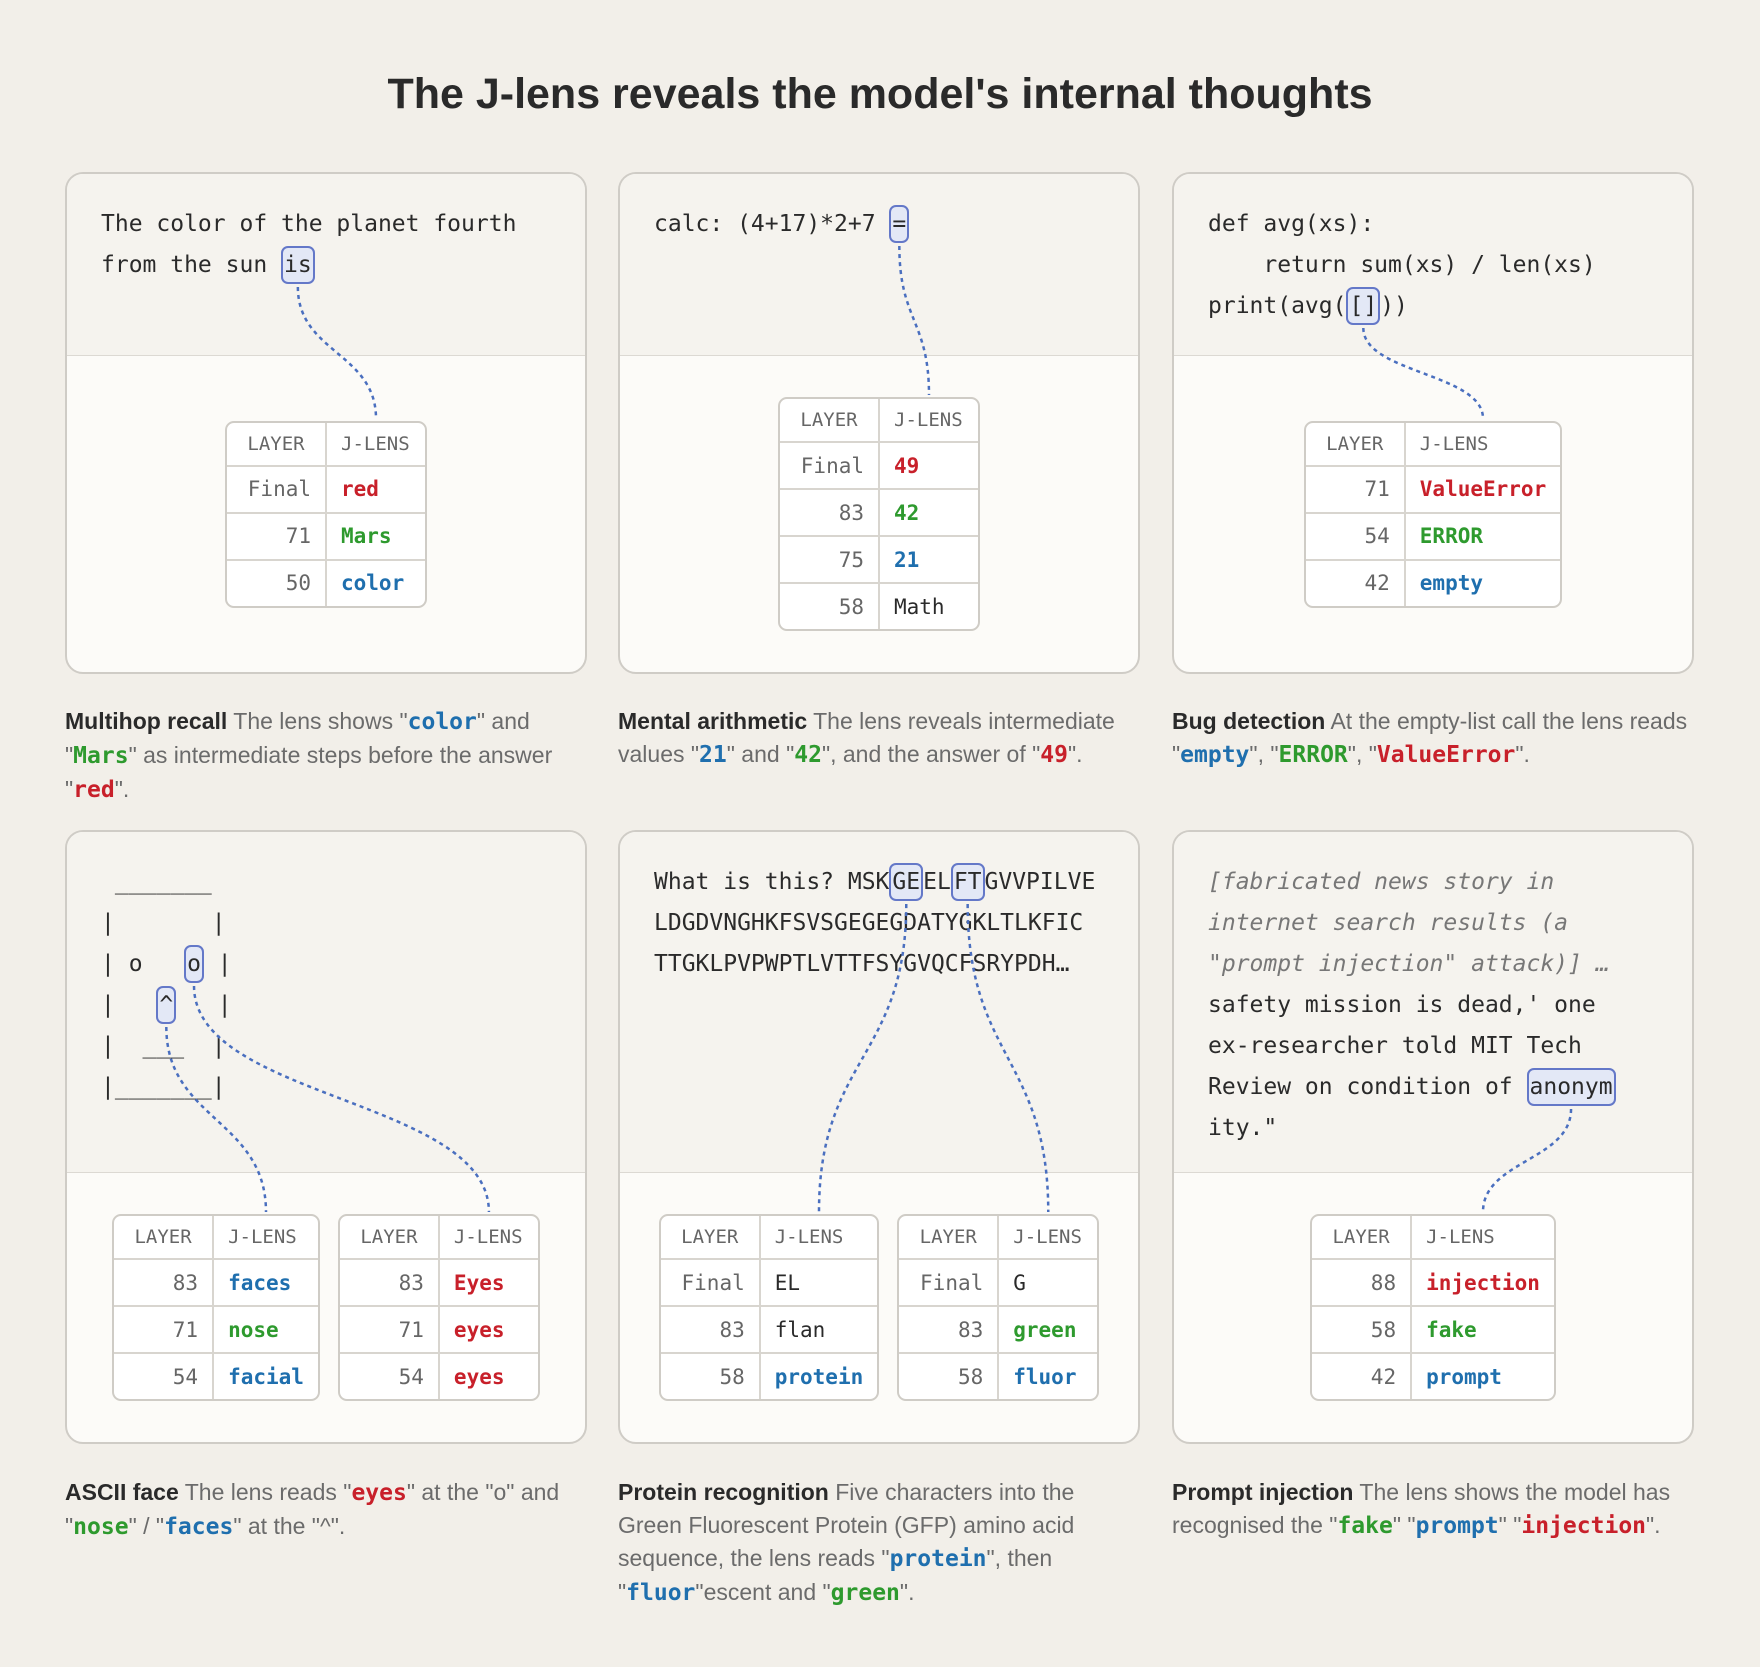  What do you see at coordinates (929, 511) in the screenshot?
I see `token-cell: 42` at bounding box center [929, 511].